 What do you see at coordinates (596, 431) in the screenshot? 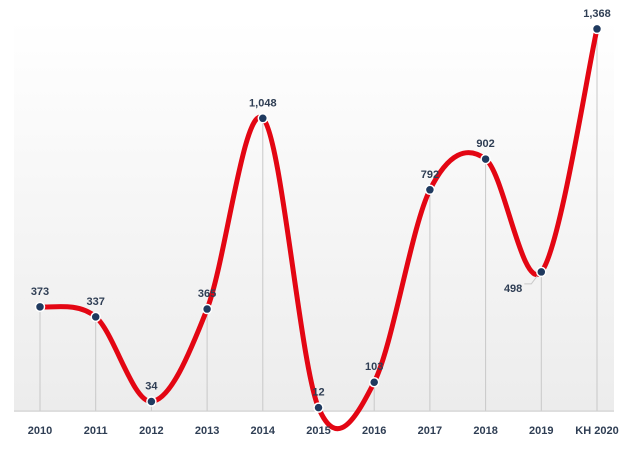
I see `x-tick-label: KH 2020` at bounding box center [596, 431].